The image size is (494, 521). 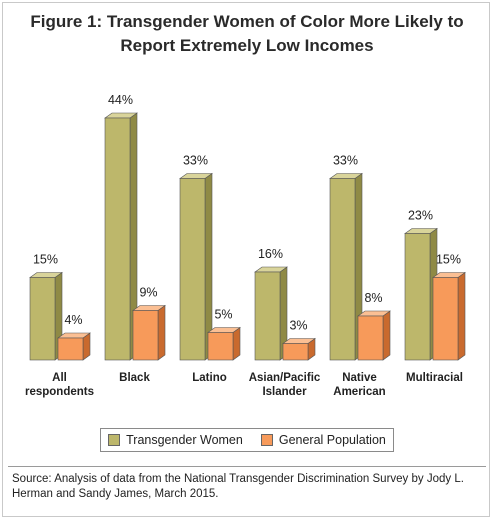 What do you see at coordinates (434, 378) in the screenshot?
I see `category-label-multiracial: Multiracial` at bounding box center [434, 378].